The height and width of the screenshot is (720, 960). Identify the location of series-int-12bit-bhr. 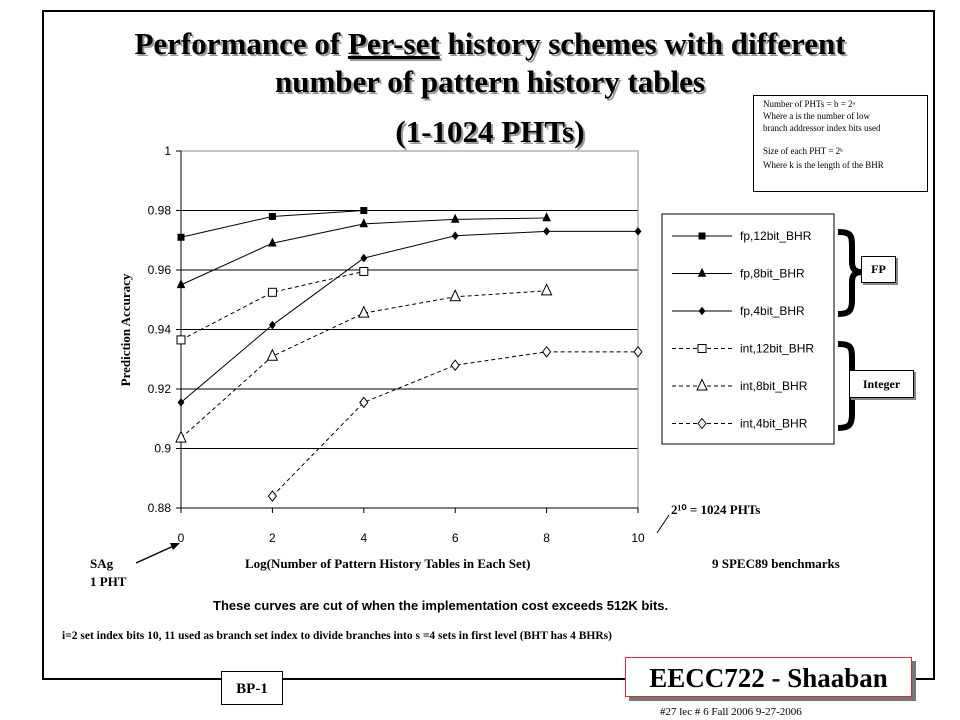
(272, 305).